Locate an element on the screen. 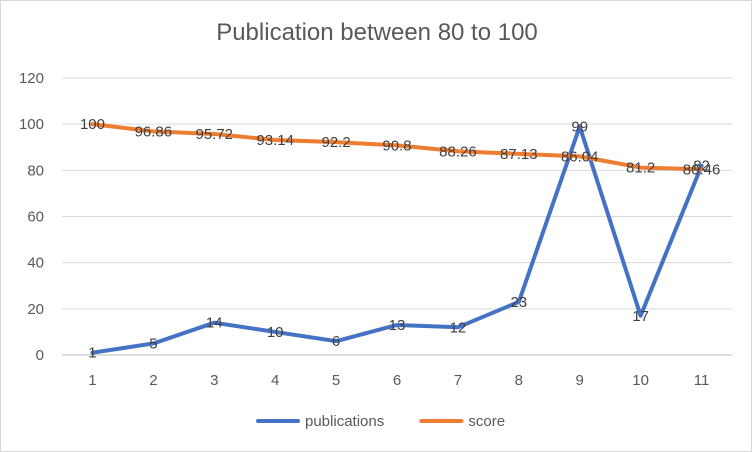  x-tick-label: 10 is located at coordinates (640, 380).